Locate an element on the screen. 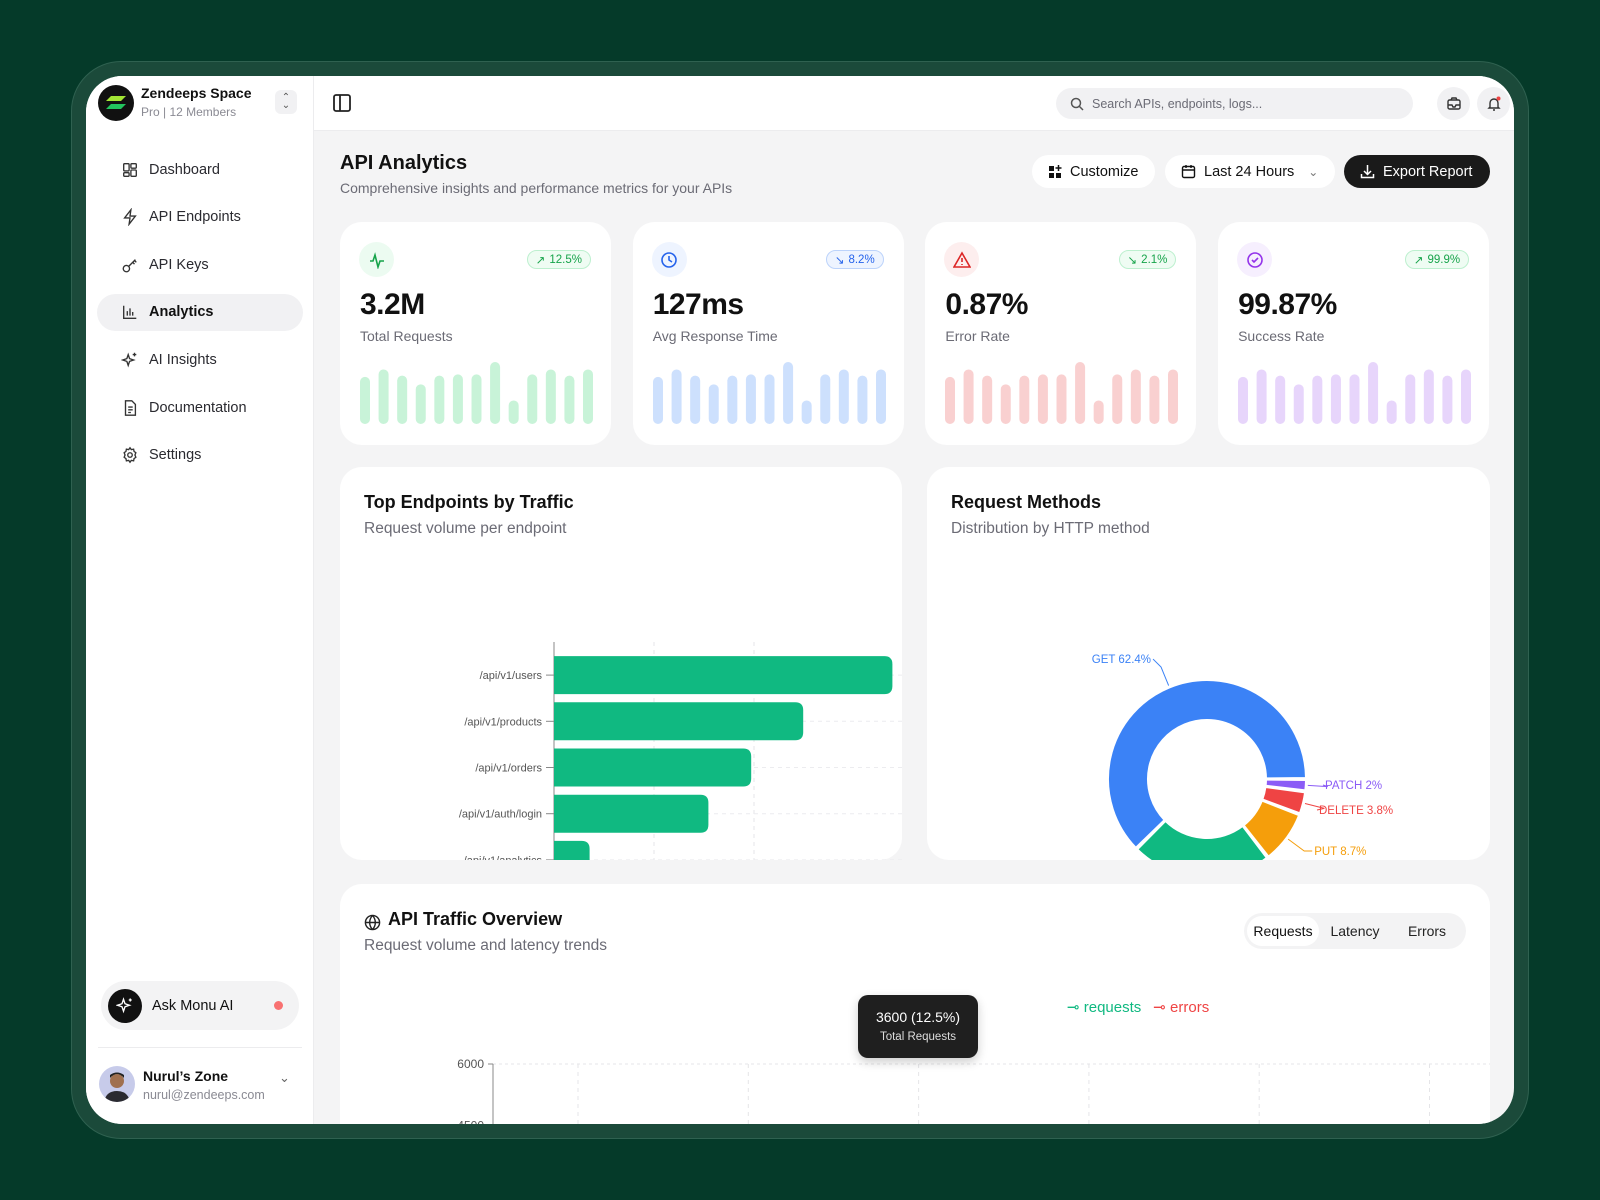  sidebar-item-analytics: Analytics is located at coordinates (200, 312).